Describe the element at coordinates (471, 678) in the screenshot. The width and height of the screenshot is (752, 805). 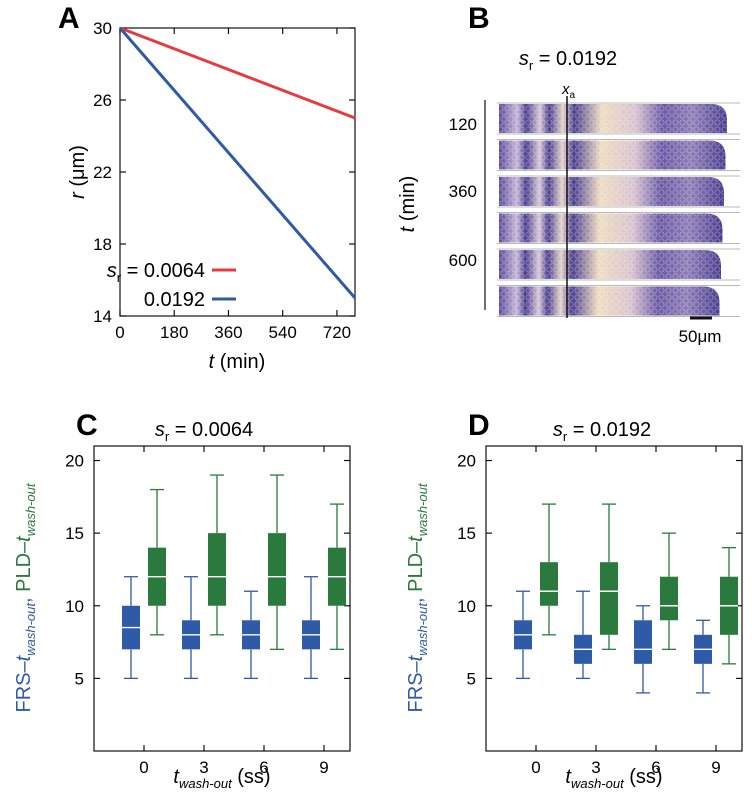
I see `panel-d-ytick-label: 5` at that location.